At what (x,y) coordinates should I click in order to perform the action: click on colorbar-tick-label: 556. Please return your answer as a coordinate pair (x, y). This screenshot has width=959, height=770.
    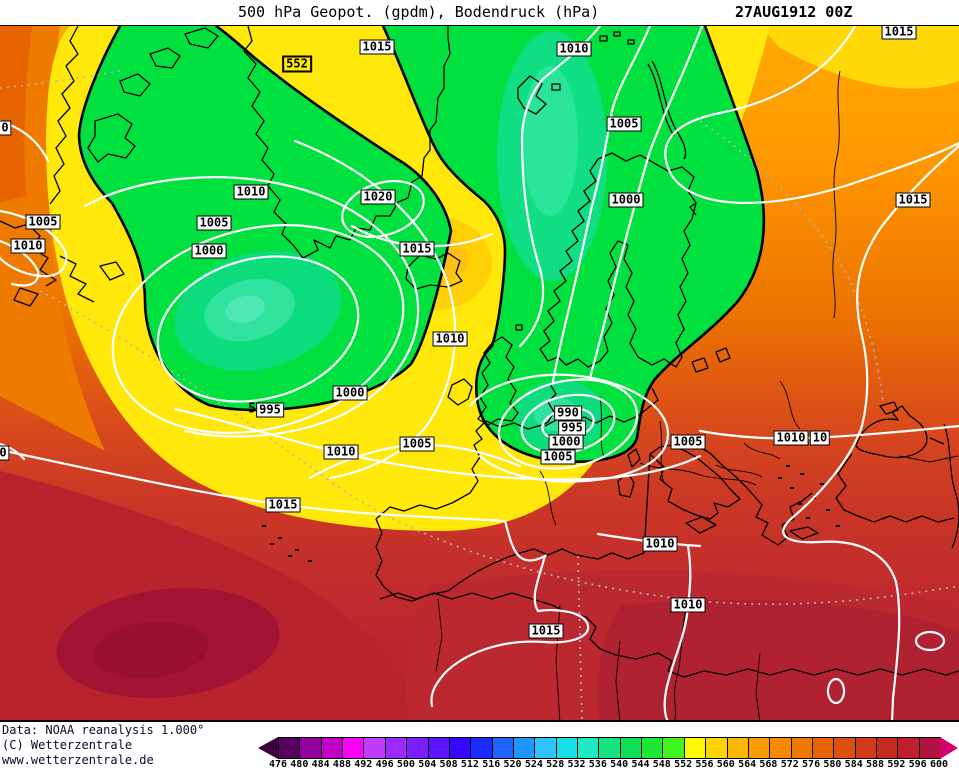
    Looking at the image, I should click on (704, 764).